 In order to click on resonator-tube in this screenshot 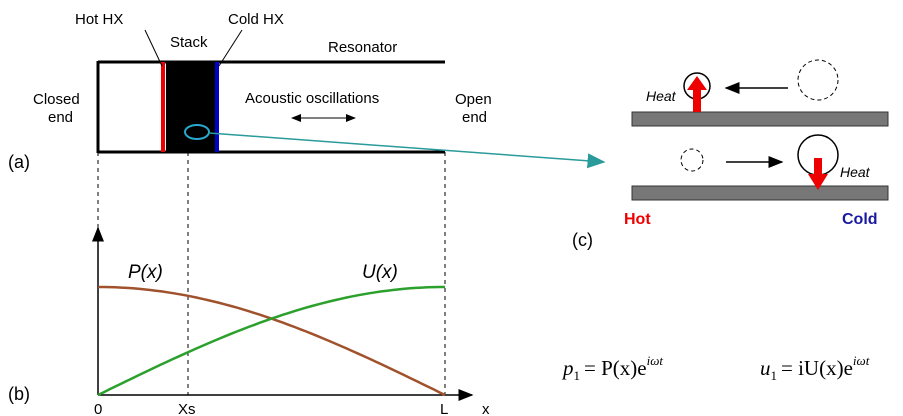, I will do `click(270, 107)`.